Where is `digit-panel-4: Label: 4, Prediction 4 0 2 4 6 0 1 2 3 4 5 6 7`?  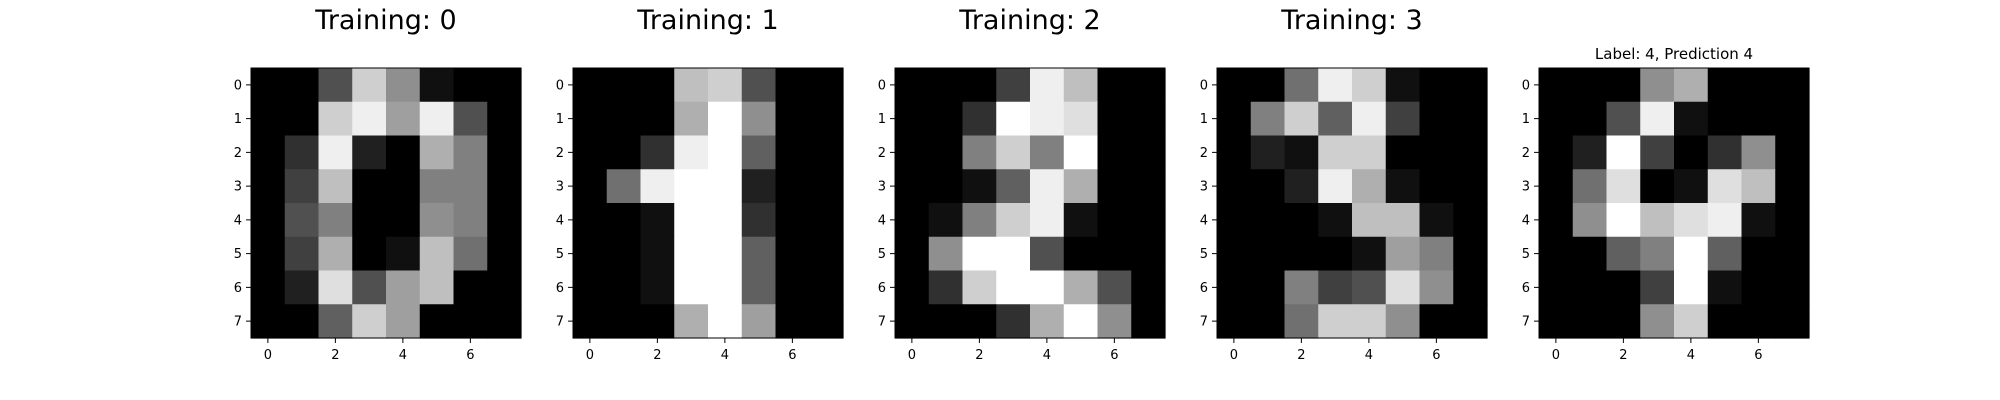 digit-panel-4: Label: 4, Prediction 4 0 2 4 6 0 1 2 3 4 5 6 7 is located at coordinates (1666, 204).